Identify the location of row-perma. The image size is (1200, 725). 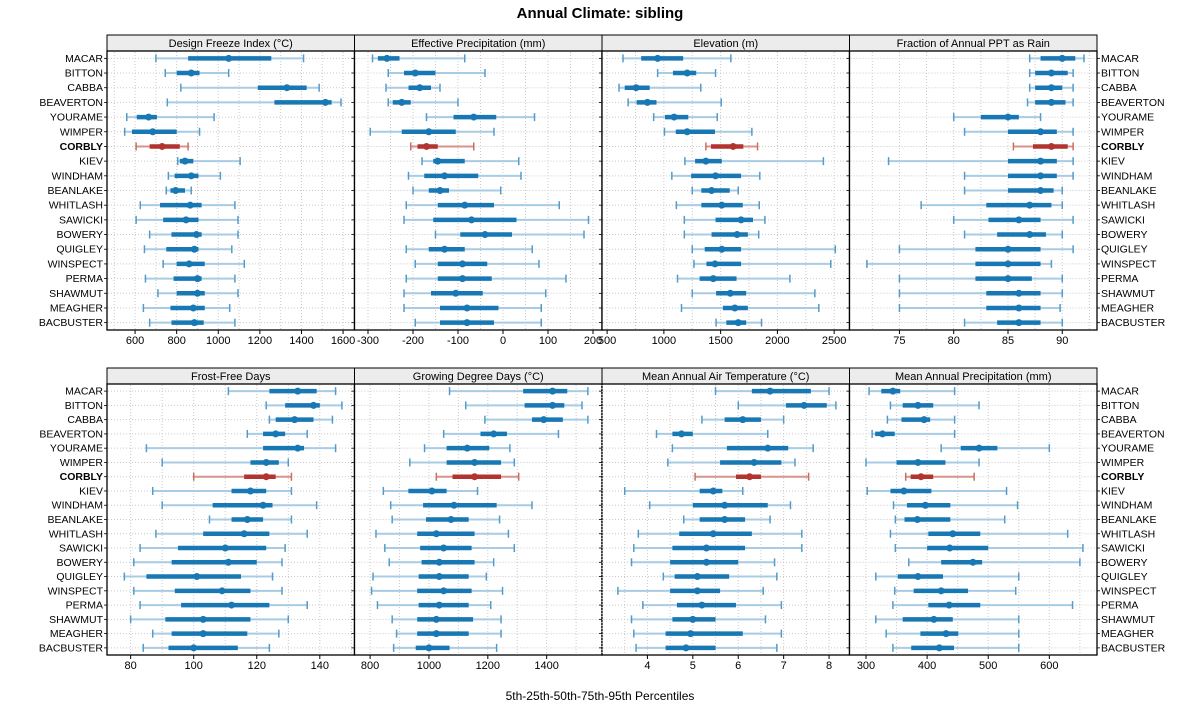
(733, 278).